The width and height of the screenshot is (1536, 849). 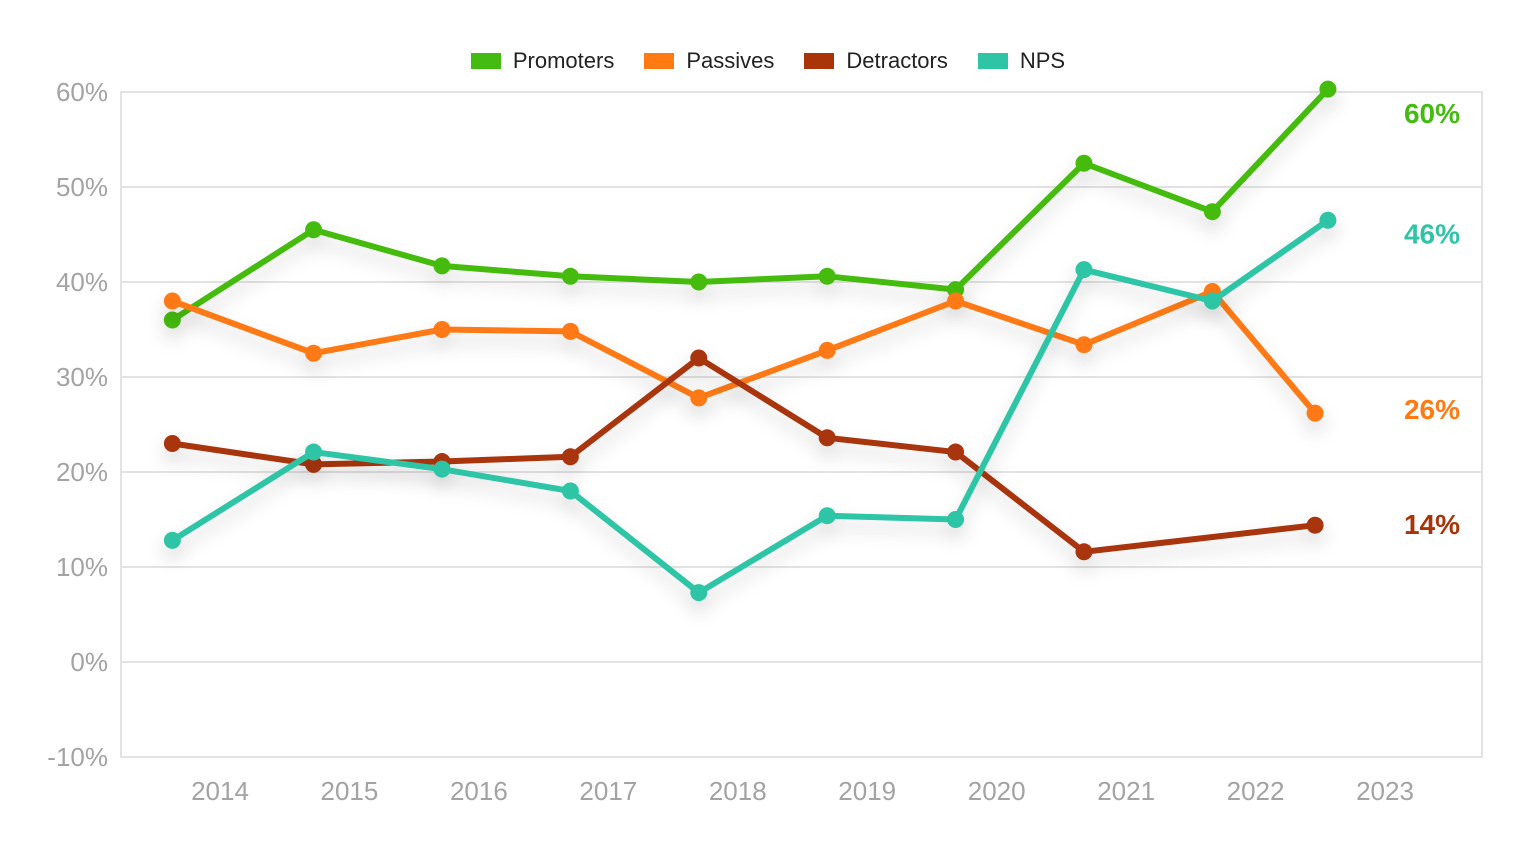 I want to click on x-tick-label: 2014, so click(x=220, y=791).